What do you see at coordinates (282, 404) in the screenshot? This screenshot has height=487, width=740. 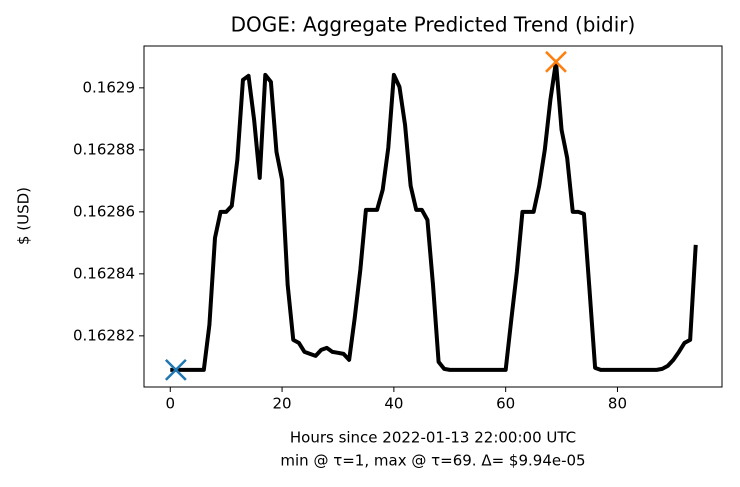 I see `x-tick-label: 20` at bounding box center [282, 404].